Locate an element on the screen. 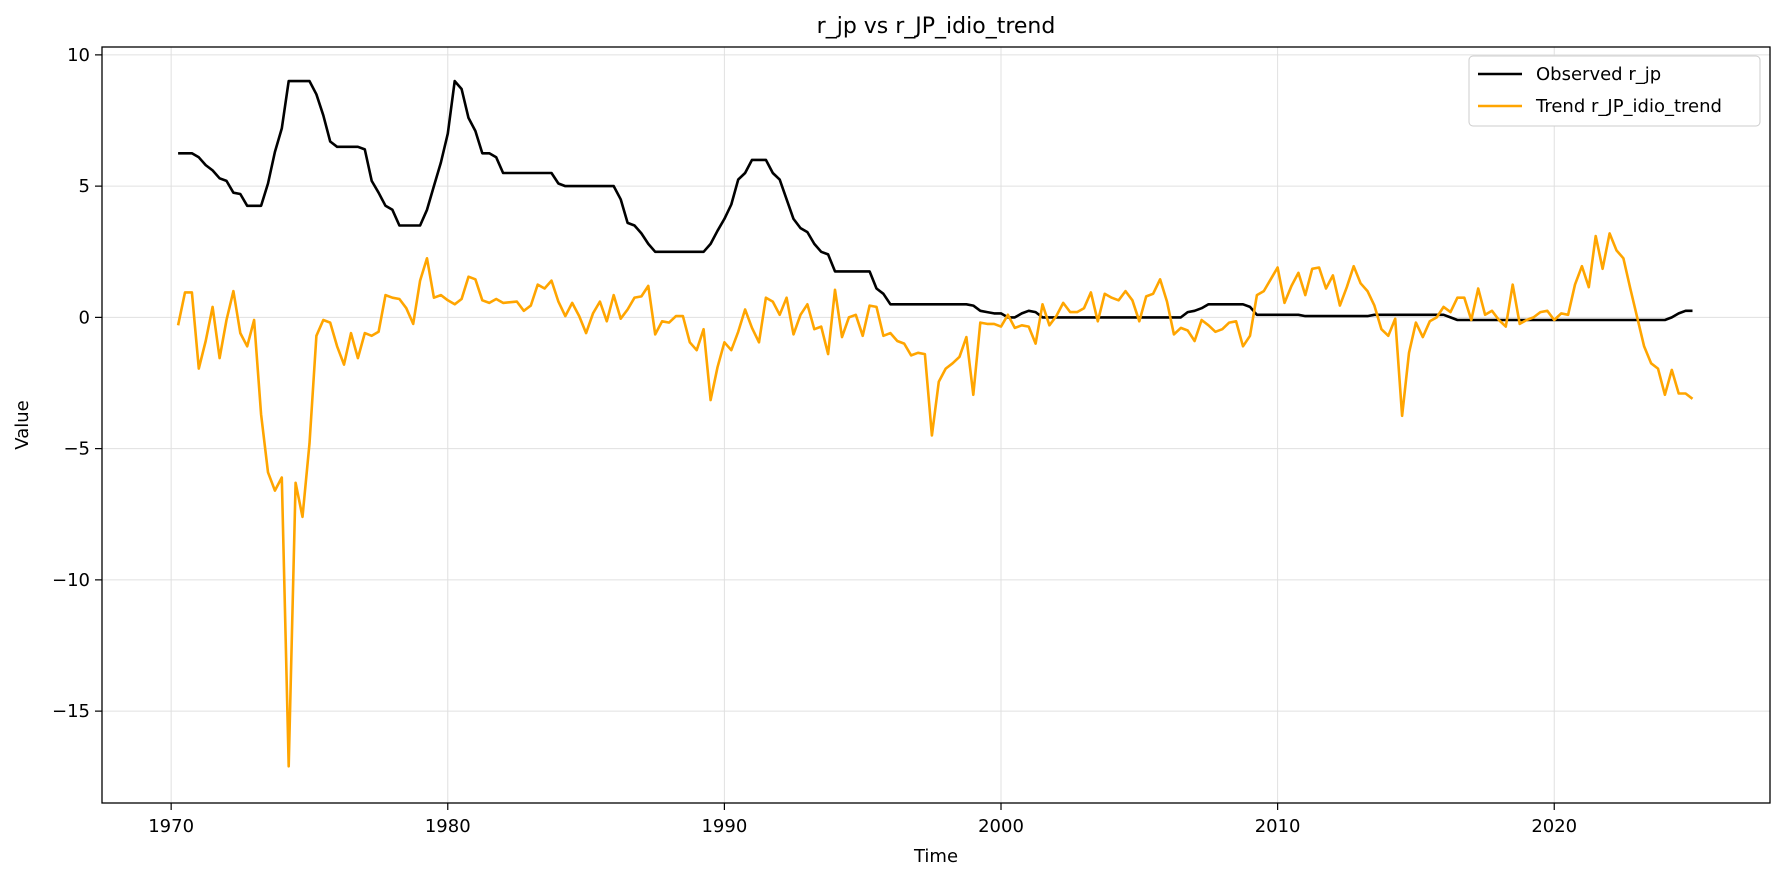  legend: Observed r_jp Trend r_JP_idio_trend is located at coordinates (1614, 91).